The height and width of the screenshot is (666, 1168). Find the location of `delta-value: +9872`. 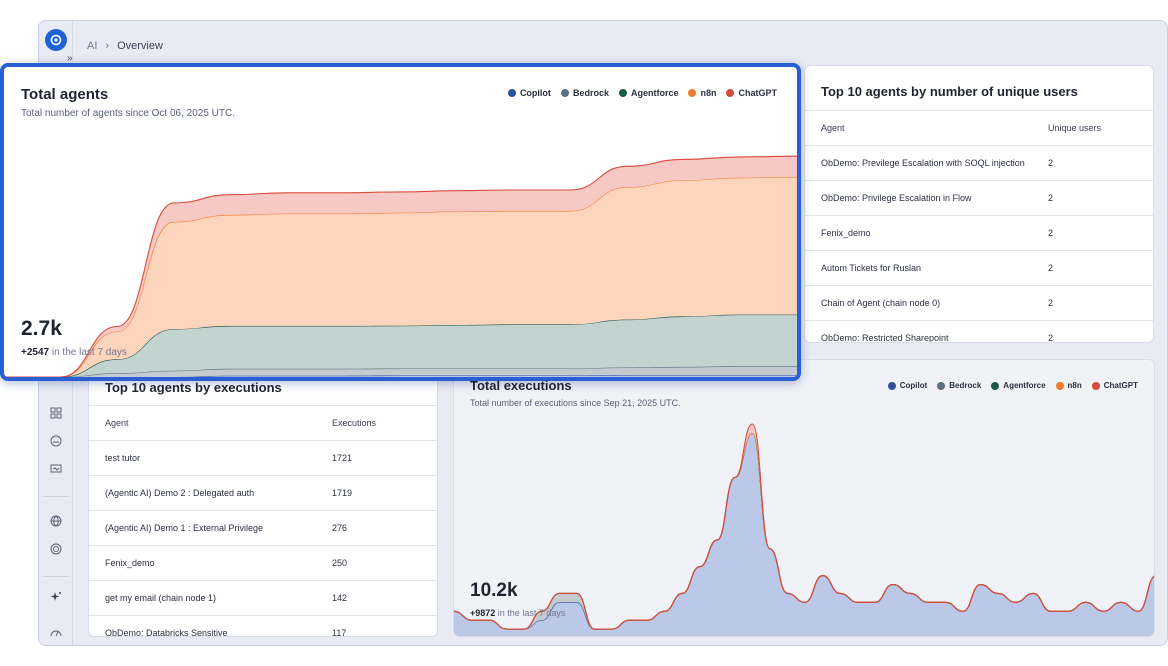

delta-value: +9872 is located at coordinates (483, 613).